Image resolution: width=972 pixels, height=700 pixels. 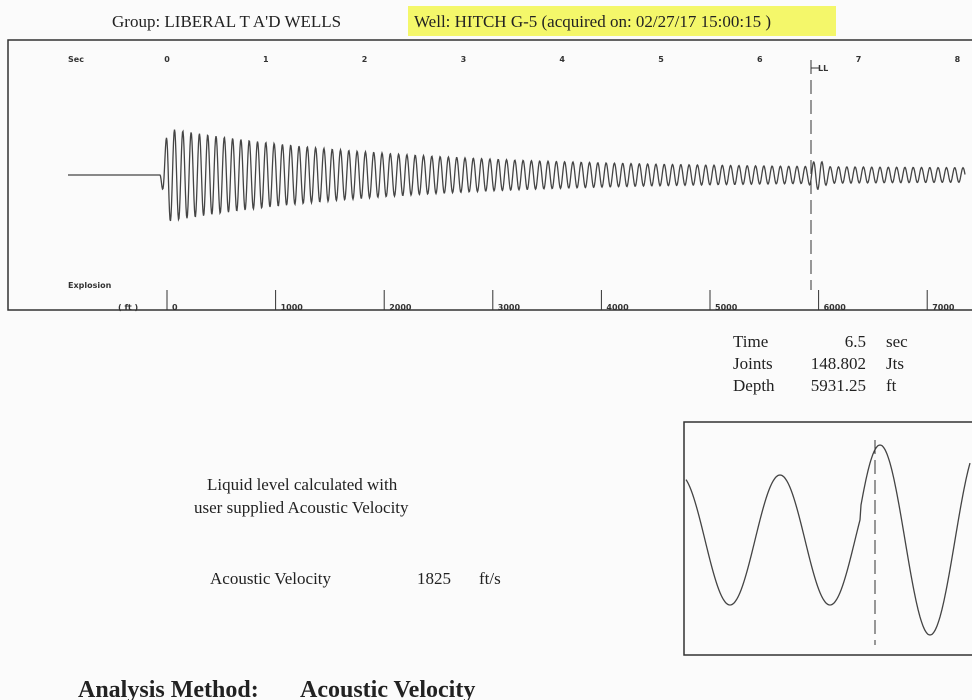 I want to click on explosion-label: Explosion, so click(x=90, y=285).